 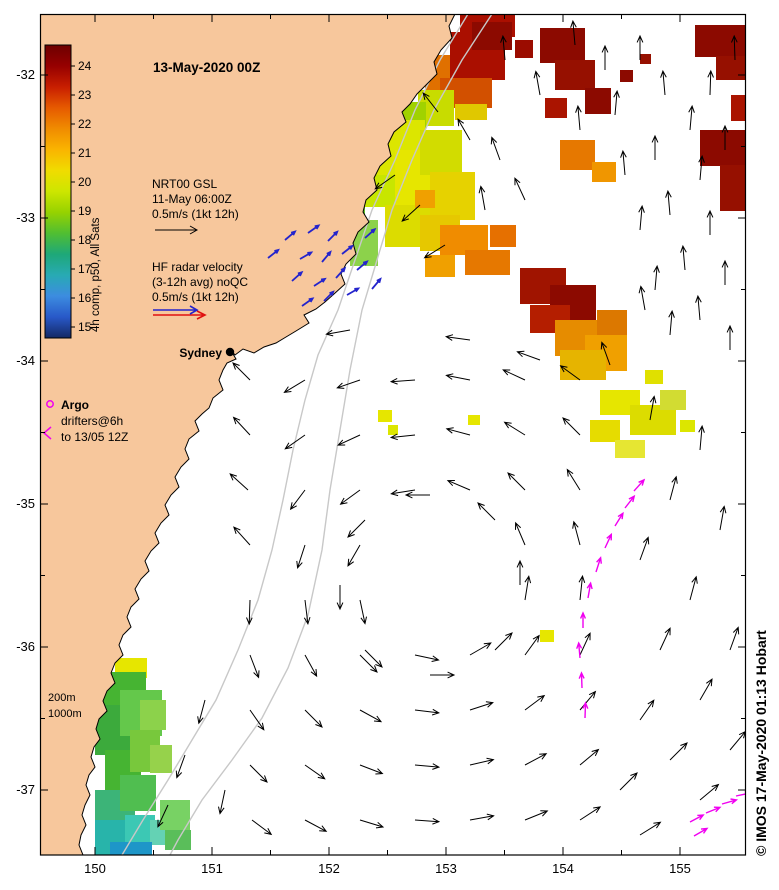 What do you see at coordinates (94, 437) in the screenshot?
I see `argo-legend-line3: to 13/05 12Z` at bounding box center [94, 437].